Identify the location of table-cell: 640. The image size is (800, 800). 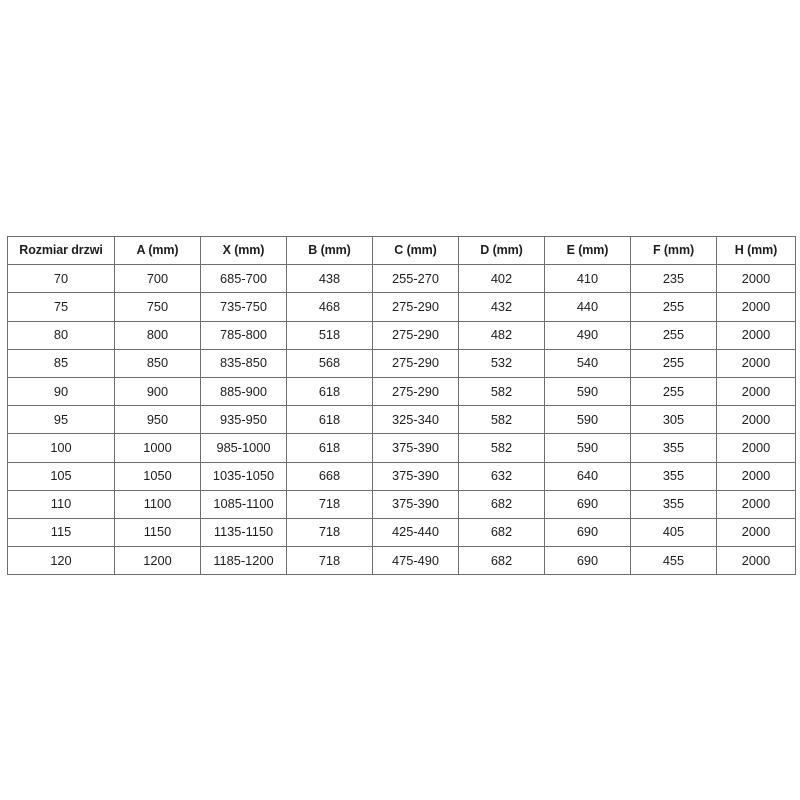
(587, 476).